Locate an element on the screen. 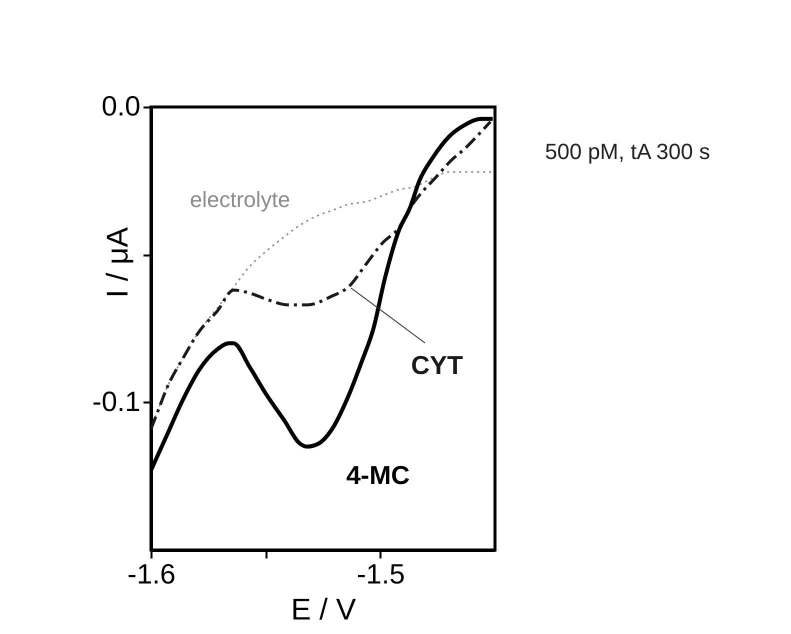  x-tick-label: -1.5 is located at coordinates (380, 574).